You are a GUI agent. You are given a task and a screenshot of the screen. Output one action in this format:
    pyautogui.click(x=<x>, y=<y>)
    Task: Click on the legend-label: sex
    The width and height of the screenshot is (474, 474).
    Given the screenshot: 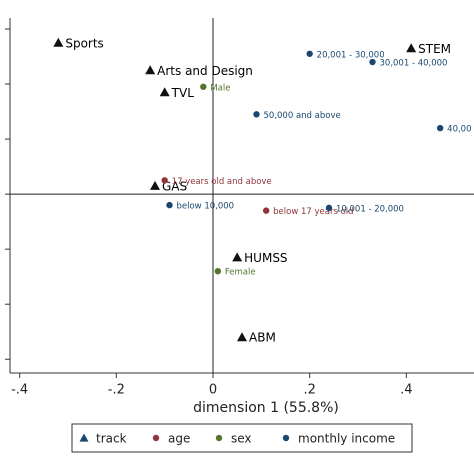 What is the action you would take?
    pyautogui.click(x=241, y=439)
    